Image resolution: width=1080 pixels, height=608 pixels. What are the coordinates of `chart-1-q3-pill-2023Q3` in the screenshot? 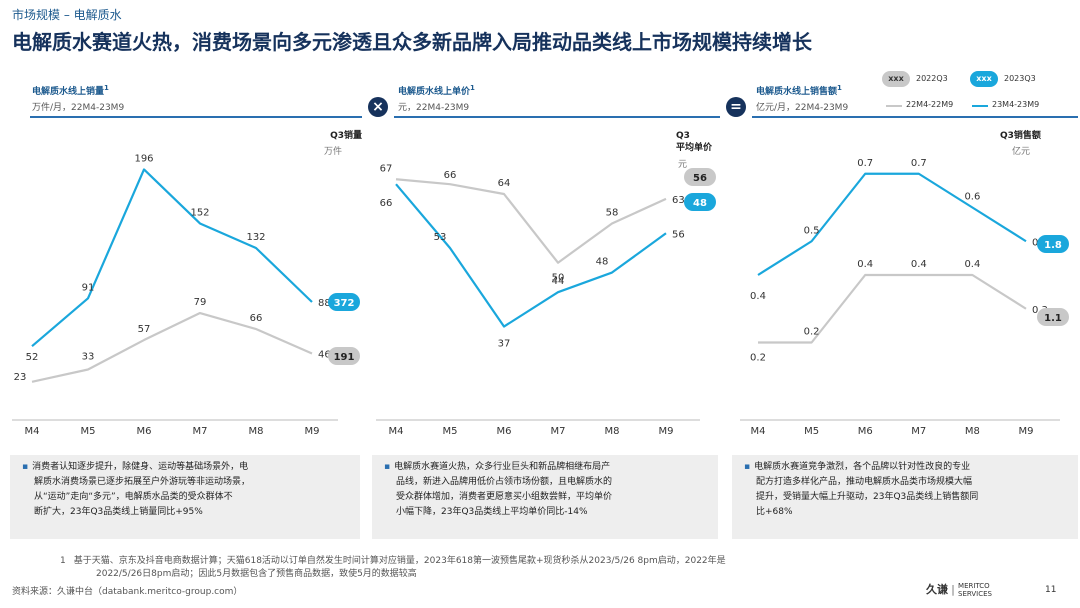 It's located at (344, 302).